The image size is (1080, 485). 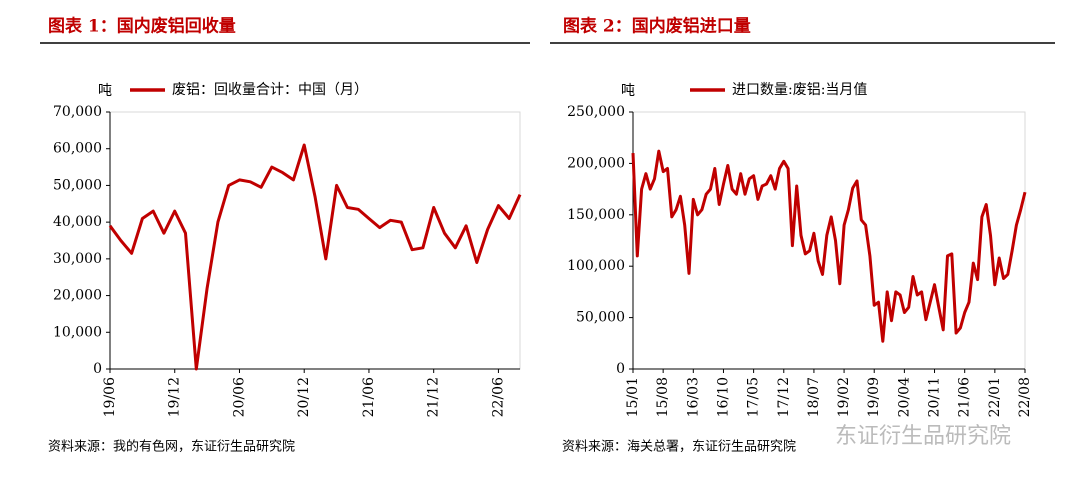 I want to click on y-tick-label: 60,000, so click(x=77, y=149).